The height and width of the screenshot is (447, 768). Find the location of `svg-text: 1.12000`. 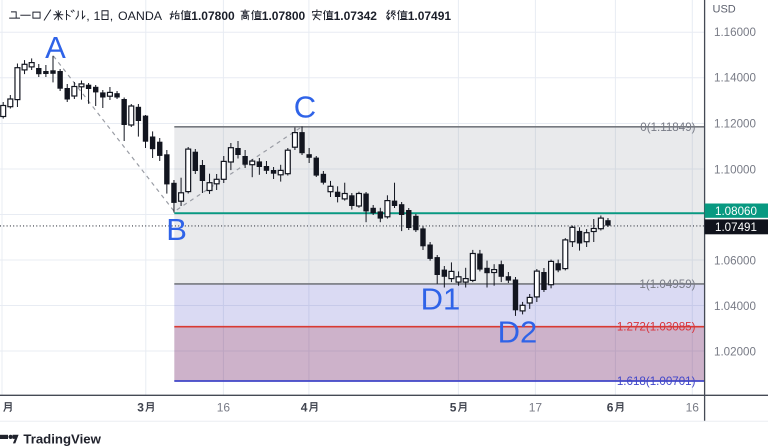

svg-text: 1.12000 is located at coordinates (735, 124).